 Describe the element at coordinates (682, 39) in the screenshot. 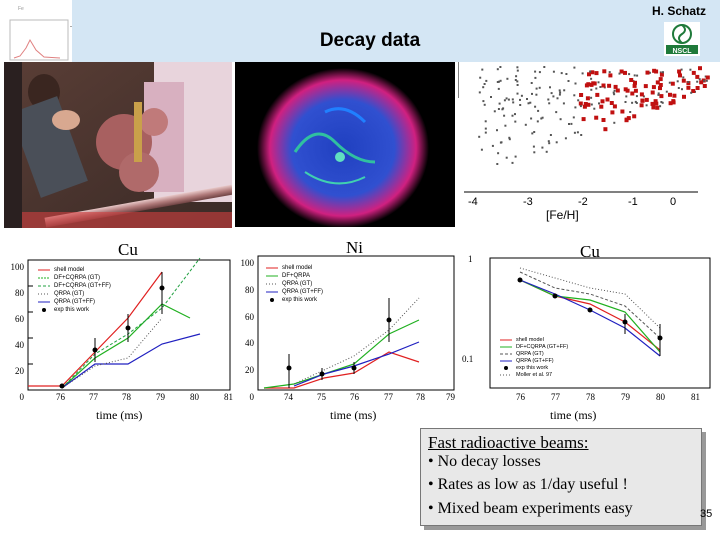

I see `nscl-logo: NSCL` at that location.